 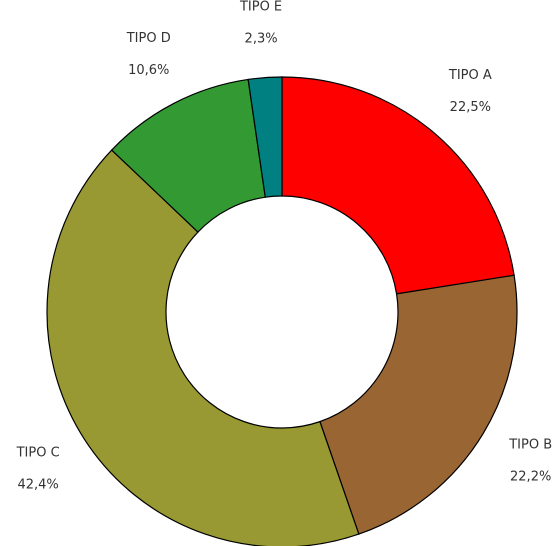 What do you see at coordinates (530, 477) in the screenshot?
I see `value-label: 22,2%` at bounding box center [530, 477].